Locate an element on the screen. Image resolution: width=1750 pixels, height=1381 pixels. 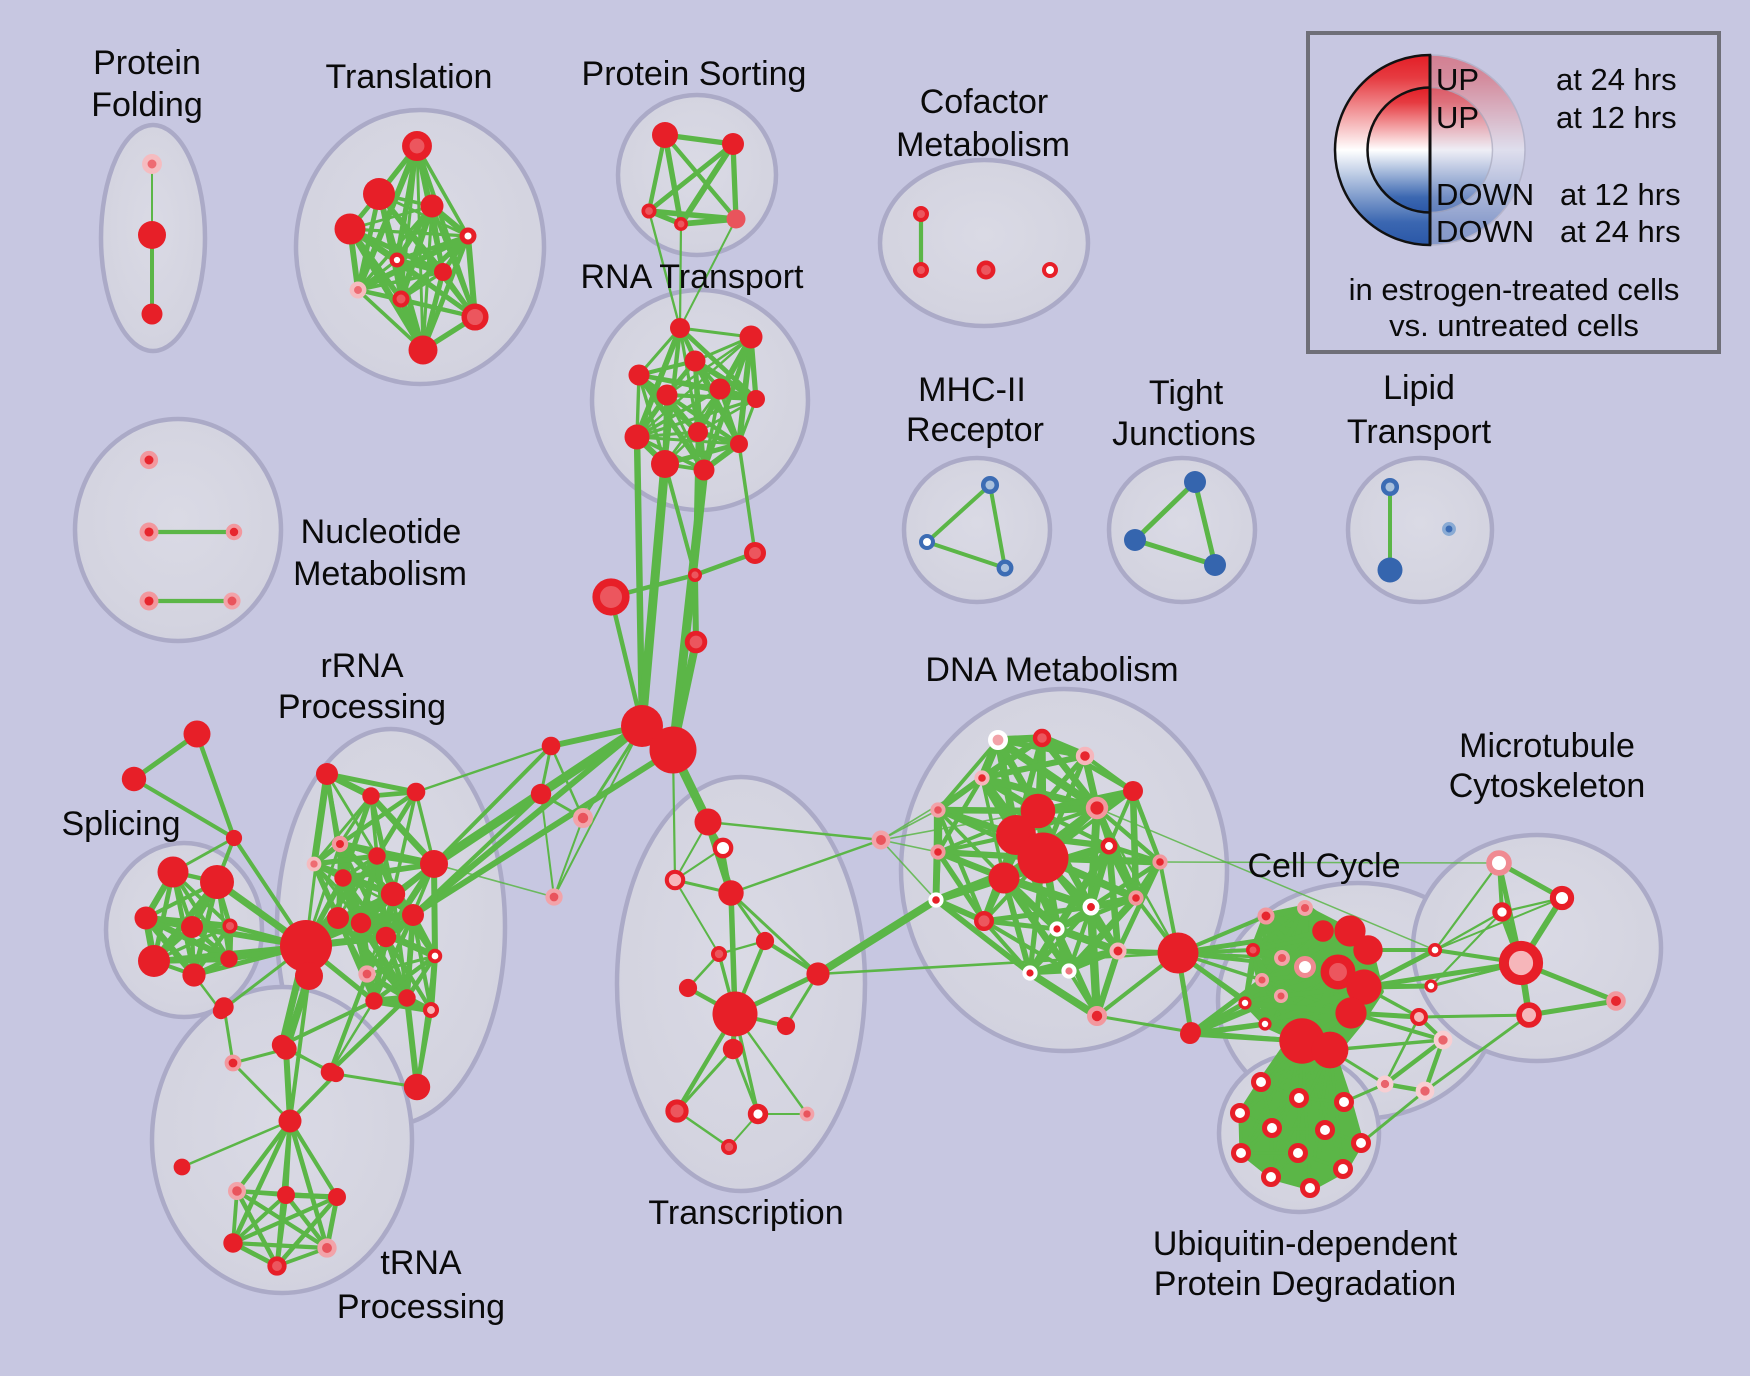
svg-text: MHC-II is located at coordinates (972, 390).